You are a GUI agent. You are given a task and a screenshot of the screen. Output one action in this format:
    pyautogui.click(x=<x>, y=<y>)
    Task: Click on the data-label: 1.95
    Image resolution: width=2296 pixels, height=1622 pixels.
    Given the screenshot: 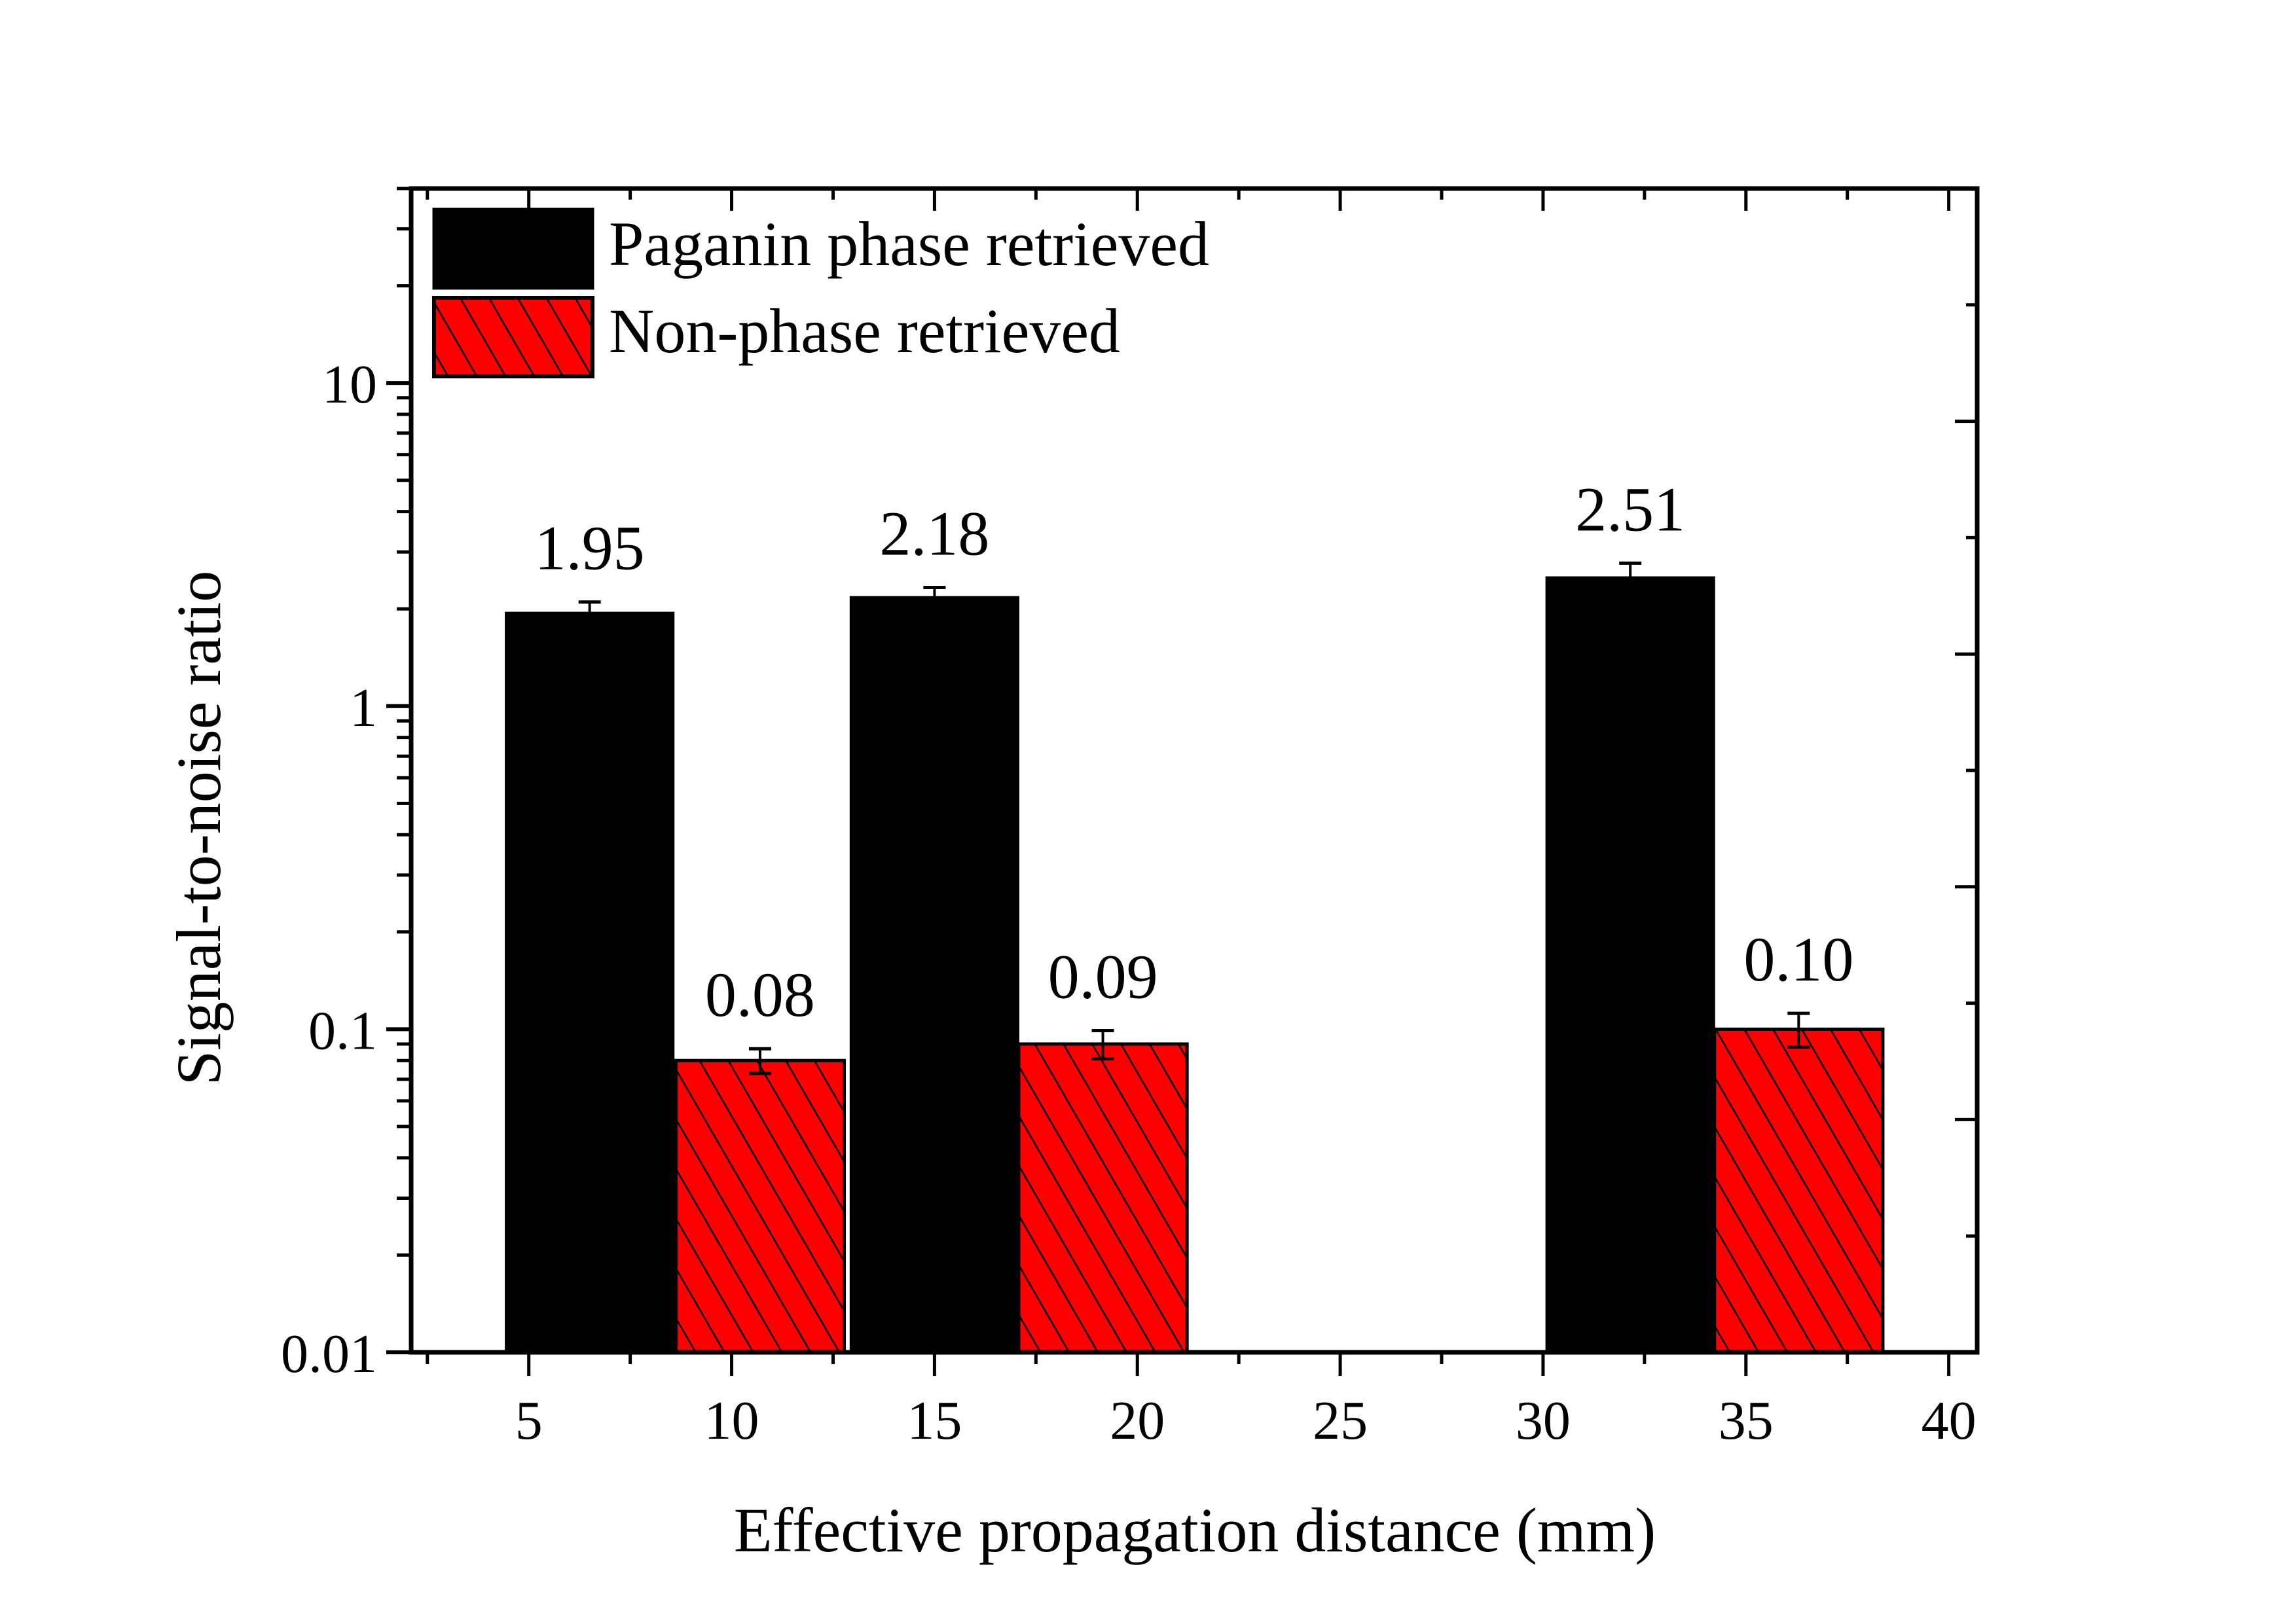 What is the action you would take?
    pyautogui.click(x=590, y=548)
    